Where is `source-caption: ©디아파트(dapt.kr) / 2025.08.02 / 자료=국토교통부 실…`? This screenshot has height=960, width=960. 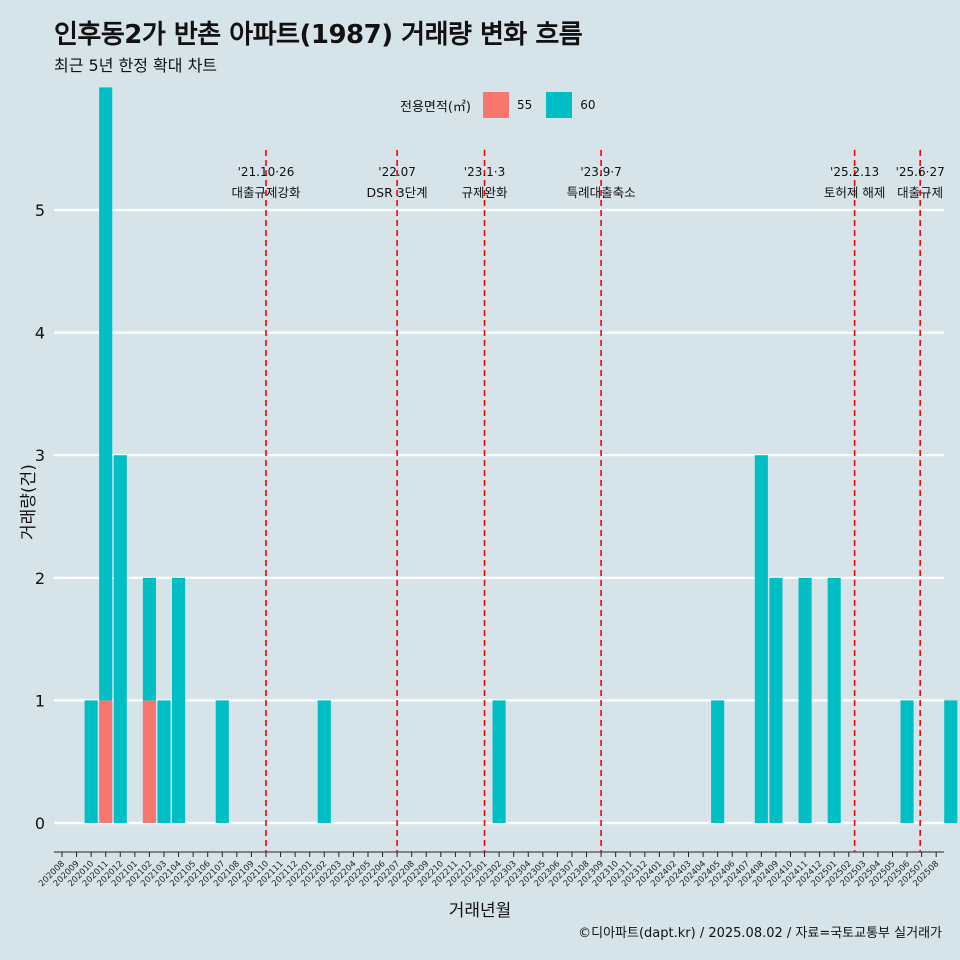
source-caption: ©디아파트(dapt.kr) / 2025.08.02 / 자료=국토교통부 실… is located at coordinates (760, 933).